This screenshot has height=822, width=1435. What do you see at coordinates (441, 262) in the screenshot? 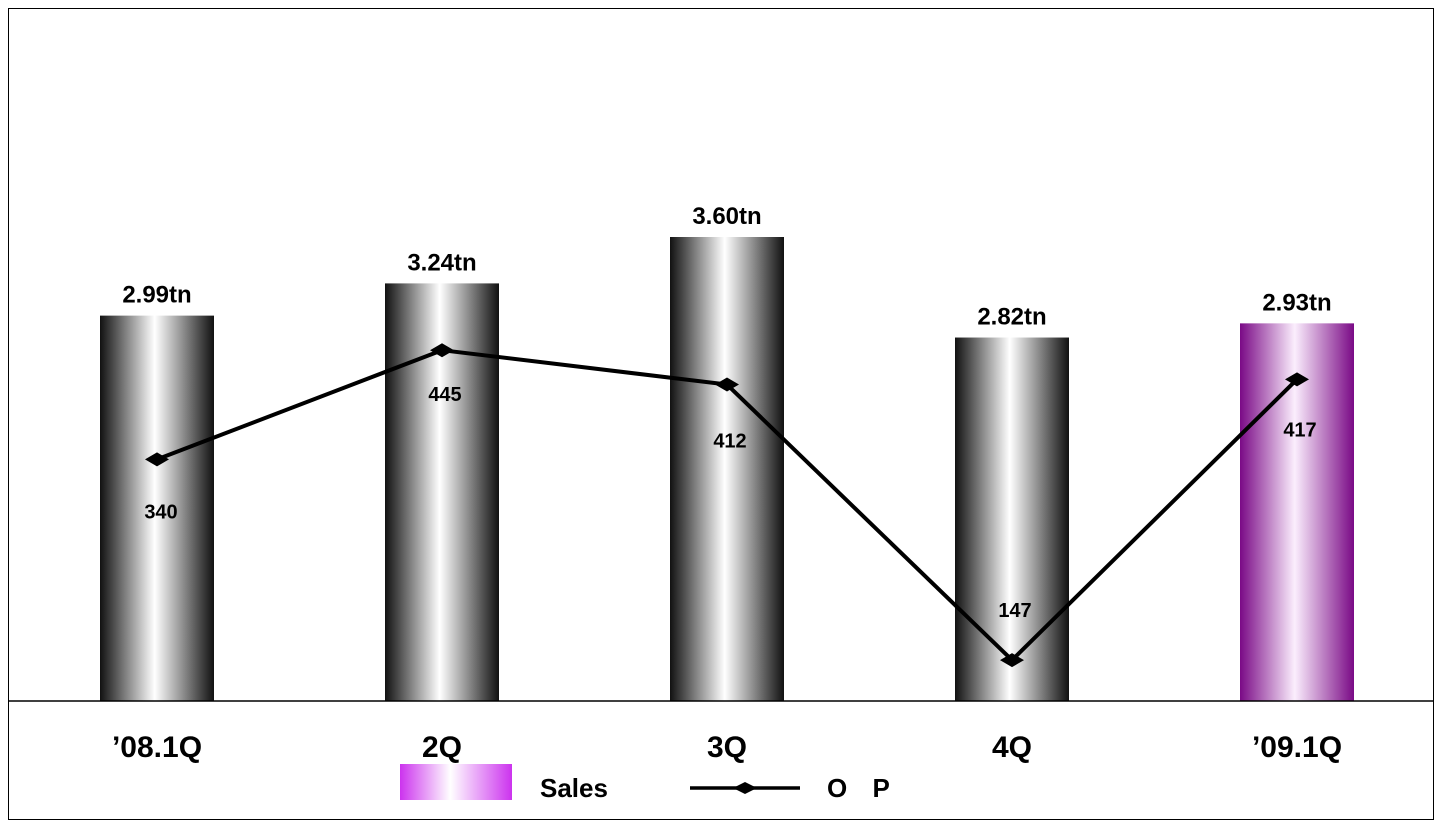
I see `sales-value-label-1: 3.24tn` at bounding box center [441, 262].